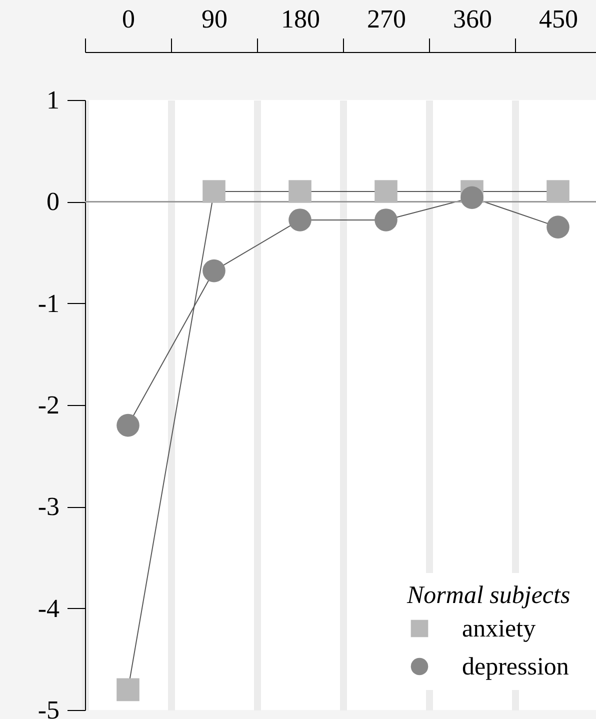 The height and width of the screenshot is (719, 596). Describe the element at coordinates (558, 19) in the screenshot. I see `x-tick-label: 450` at that location.